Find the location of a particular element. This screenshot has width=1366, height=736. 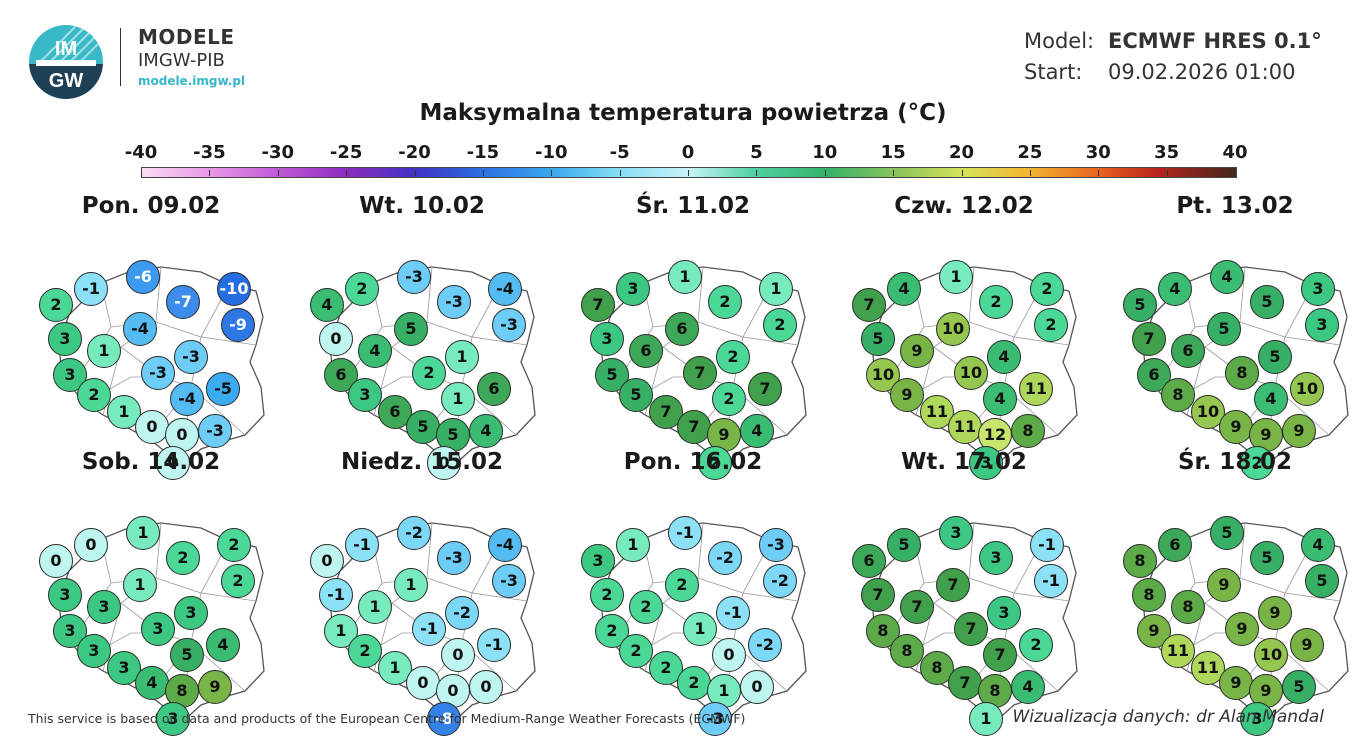

colorbar-label: -30 is located at coordinates (278, 152).